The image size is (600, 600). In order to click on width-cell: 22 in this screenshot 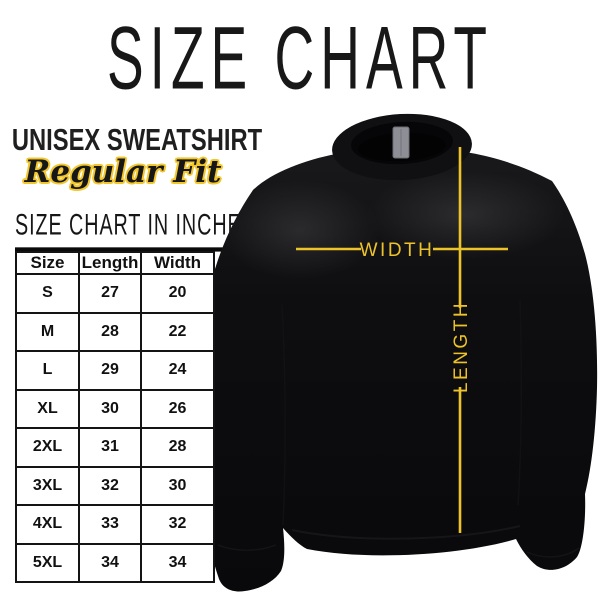, I will do `click(177, 331)`.